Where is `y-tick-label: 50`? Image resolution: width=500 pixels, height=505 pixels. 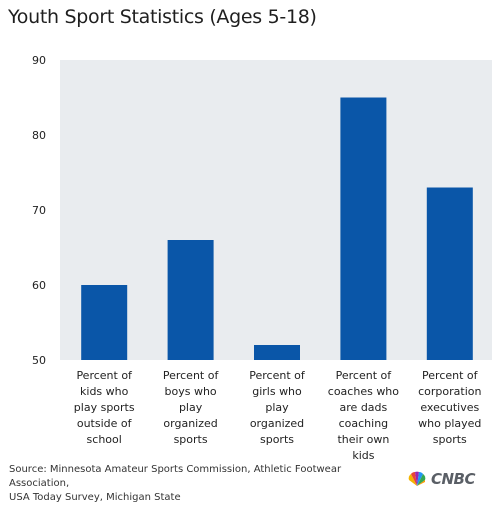
y-tick-label: 50 is located at coordinates (39, 360).